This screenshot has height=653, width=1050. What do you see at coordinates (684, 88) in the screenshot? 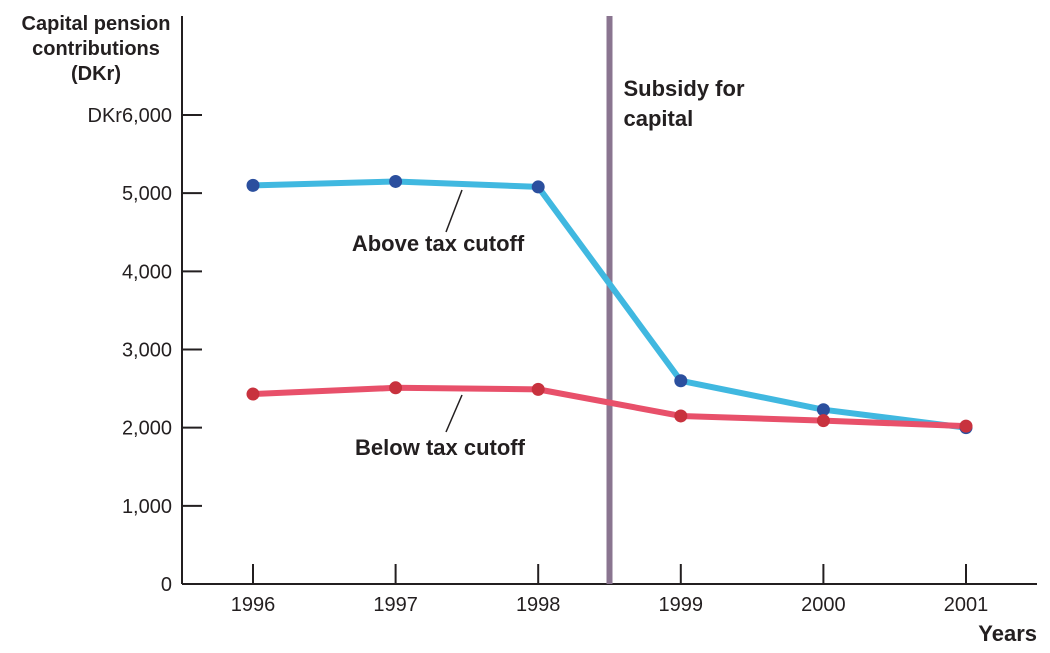
I see `subsidy-label: Subsidy for` at bounding box center [684, 88].